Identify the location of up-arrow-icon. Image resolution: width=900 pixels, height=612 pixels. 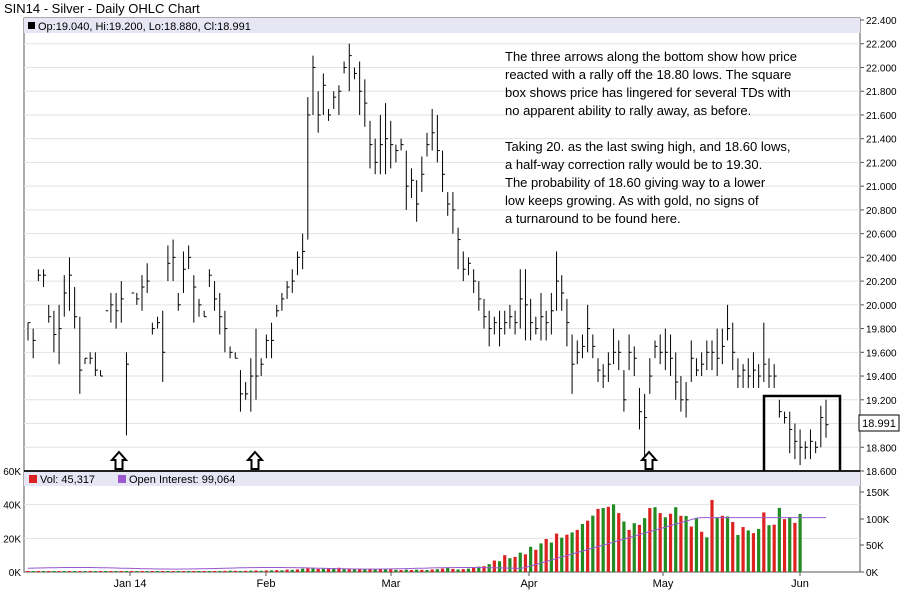
(649, 460).